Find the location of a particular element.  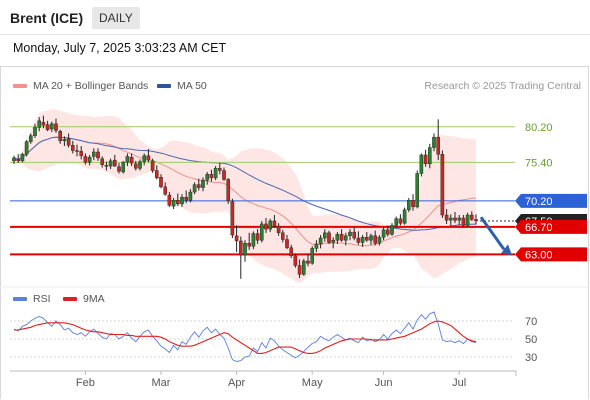

header-divider is located at coordinates (295, 34).